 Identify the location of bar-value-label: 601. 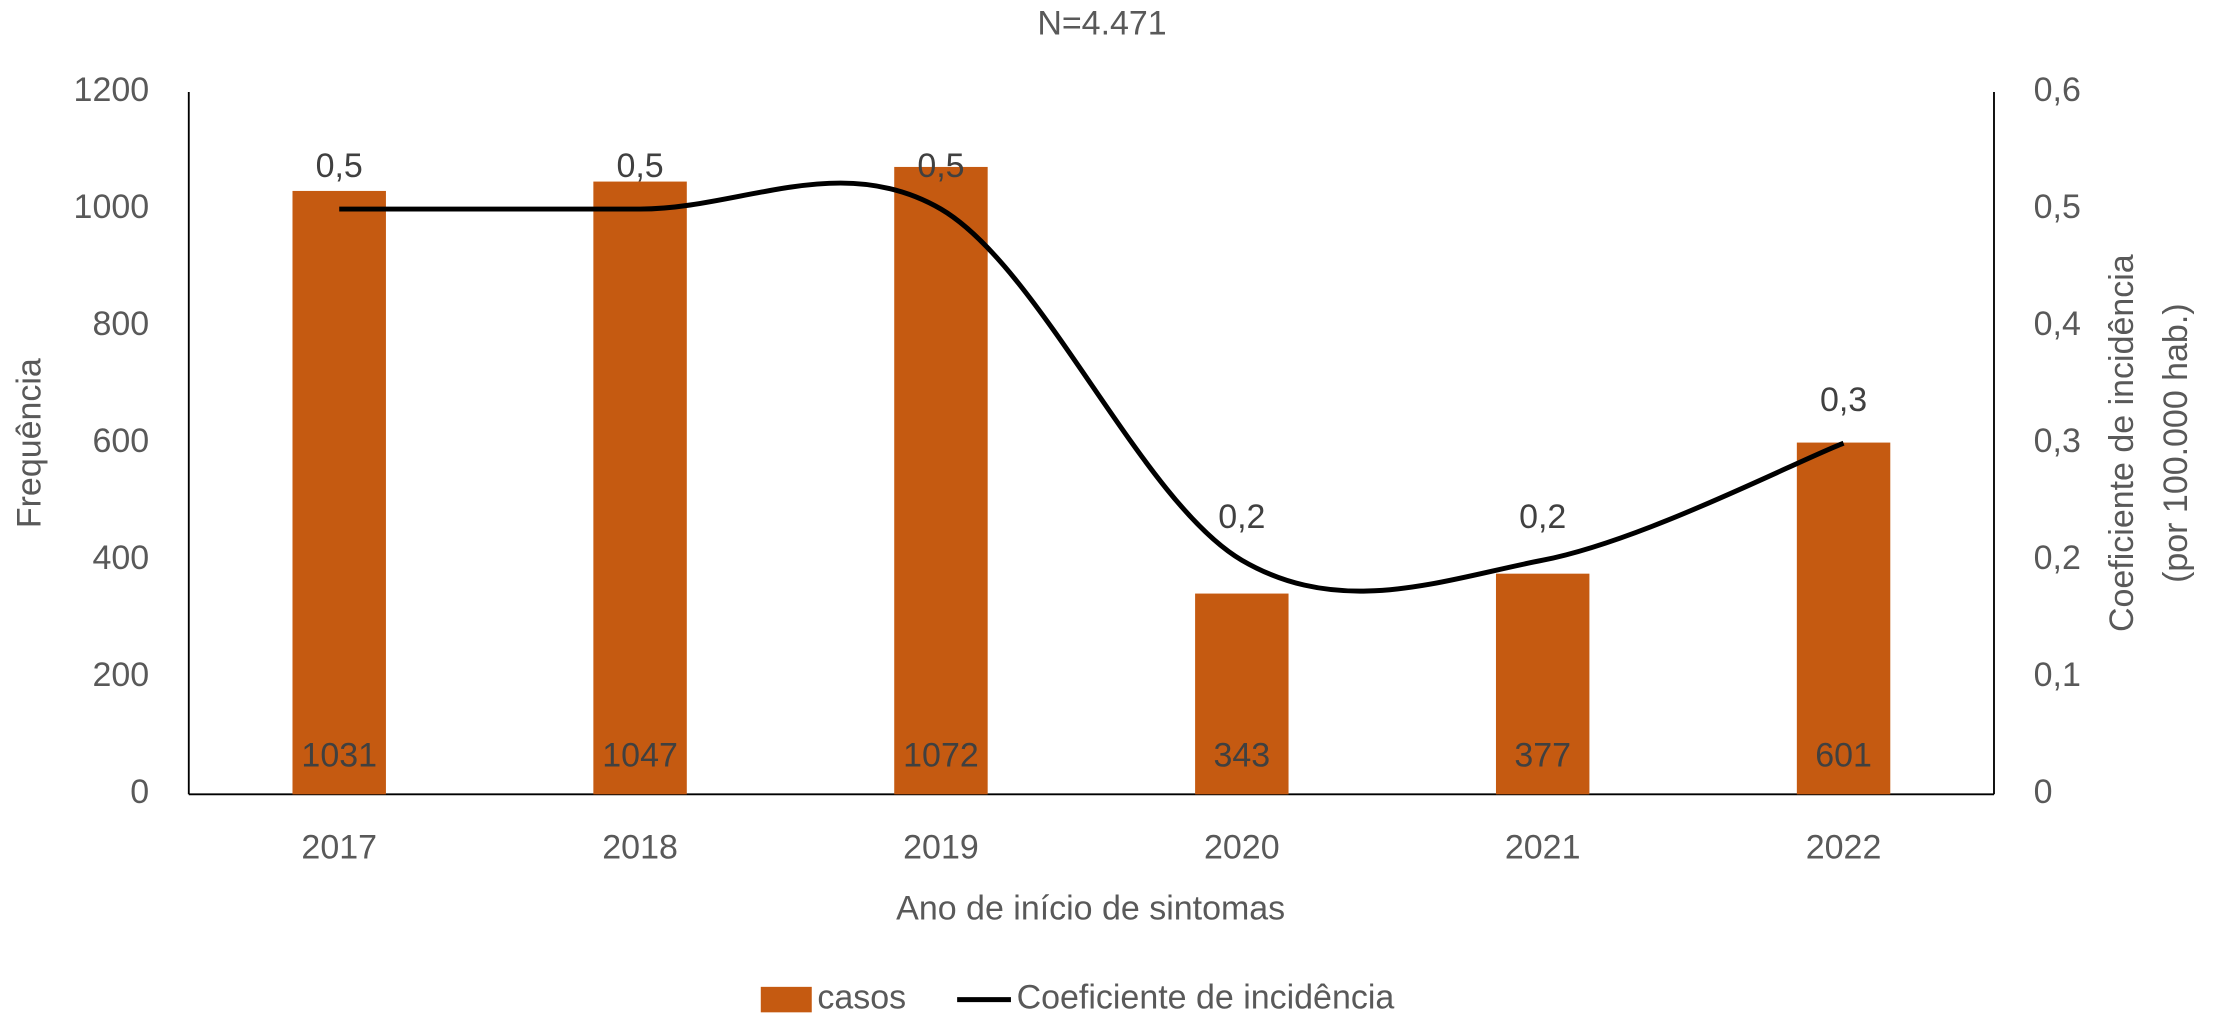
(1843, 755).